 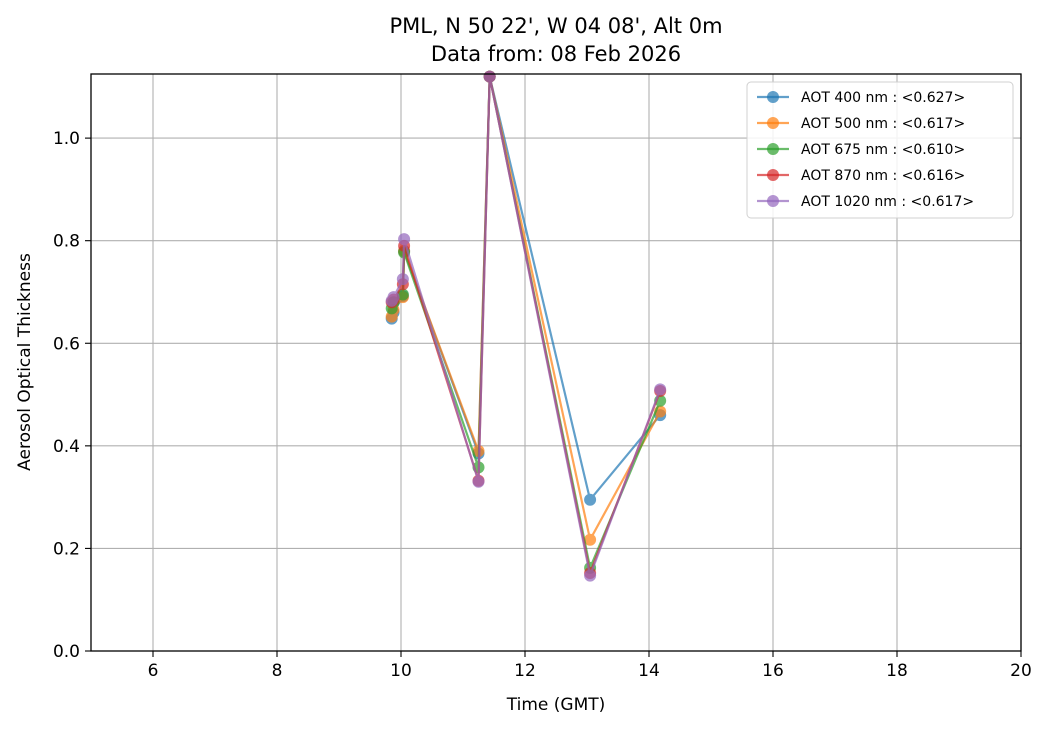 I want to click on x-tick-label: 12, so click(x=525, y=671).